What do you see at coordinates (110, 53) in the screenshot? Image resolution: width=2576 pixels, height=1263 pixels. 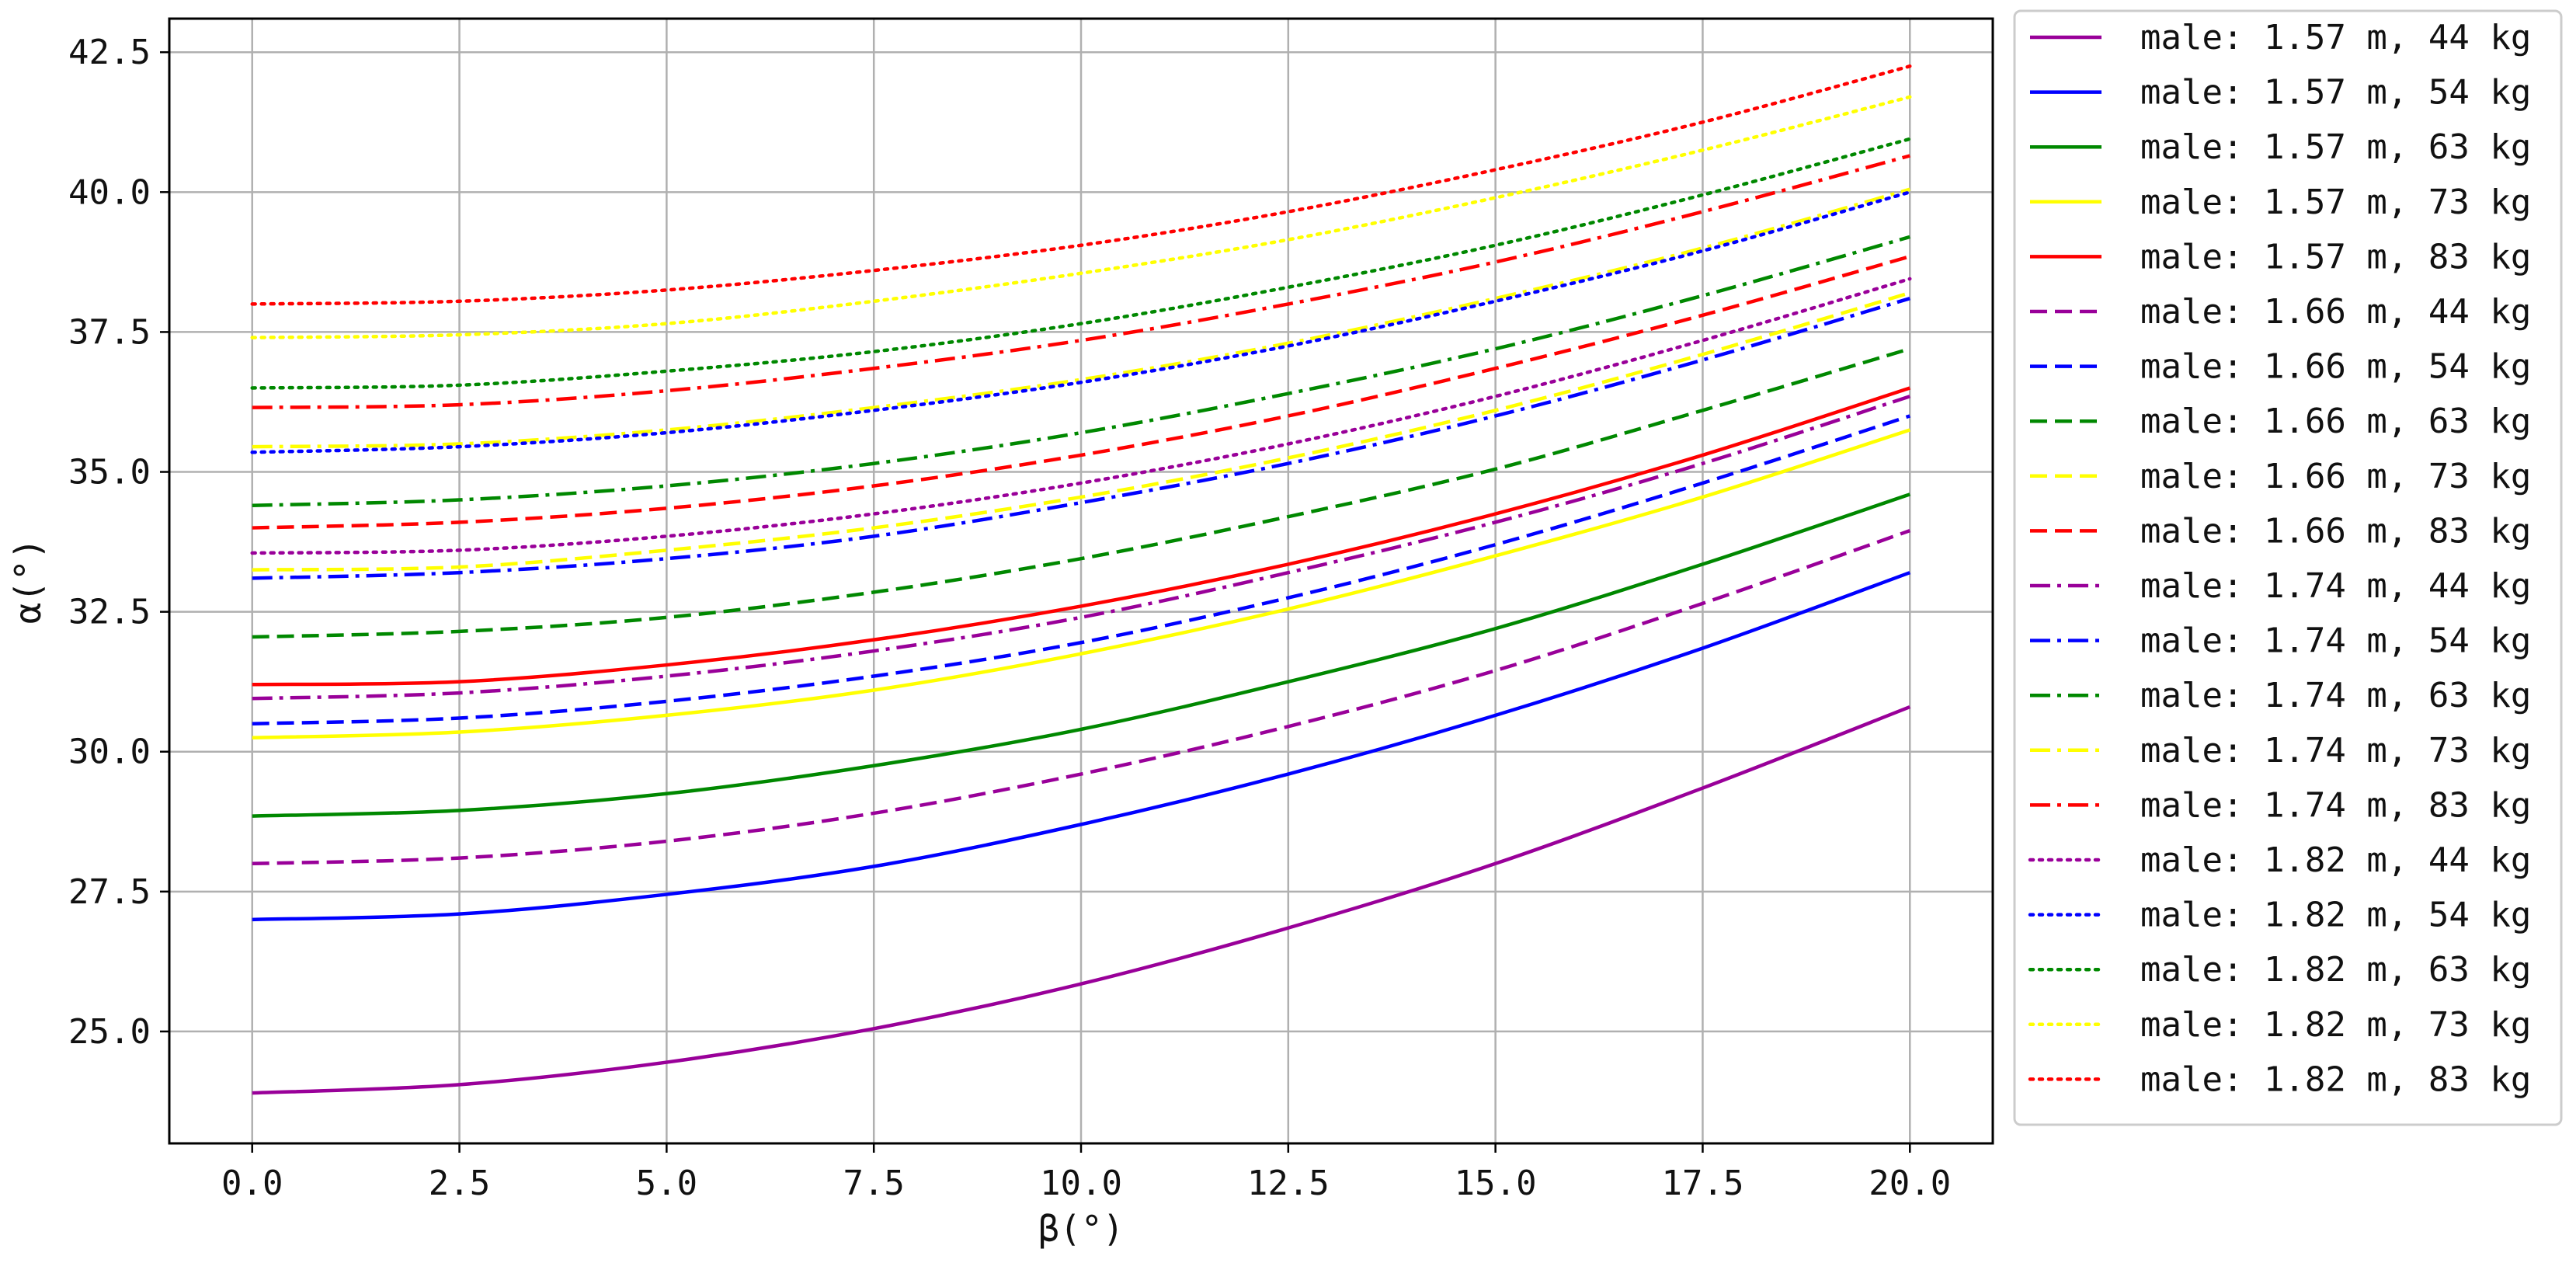 I see `y-tick-label: 42.5` at bounding box center [110, 53].